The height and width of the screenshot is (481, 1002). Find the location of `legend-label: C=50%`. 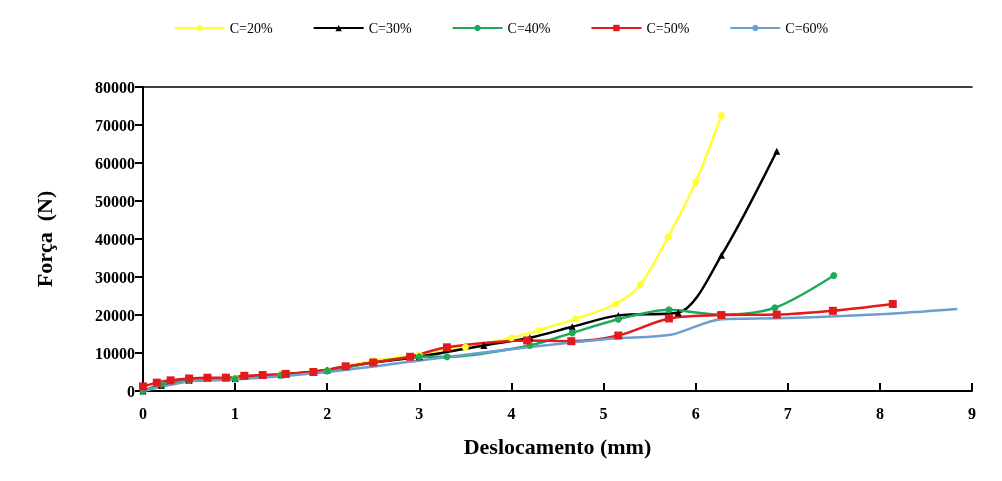

legend-label: C=50% is located at coordinates (668, 28).